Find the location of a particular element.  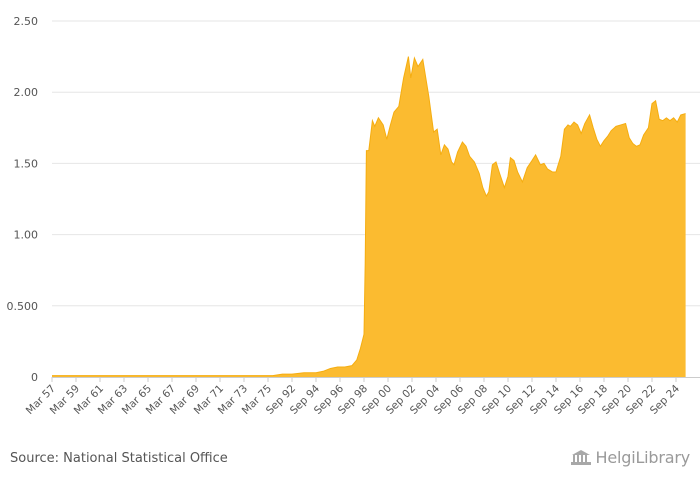

source-note: Source: National Statistical Office is located at coordinates (119, 458).